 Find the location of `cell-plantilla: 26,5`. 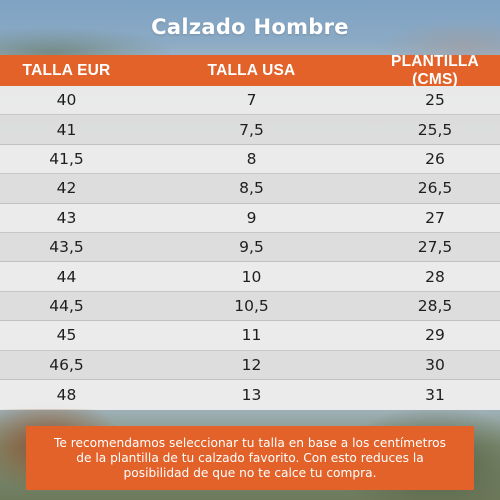

cell-plantilla: 26,5 is located at coordinates (435, 188).